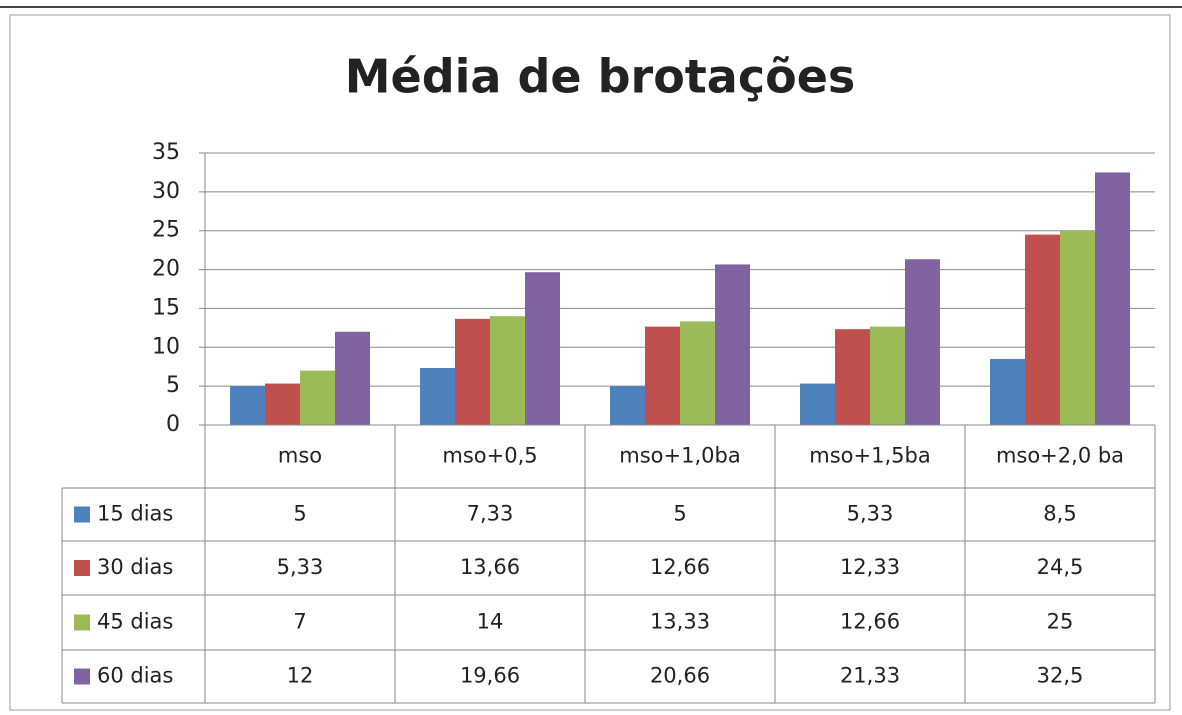  Describe the element at coordinates (173, 424) in the screenshot. I see `y-tick-label: 0` at that location.